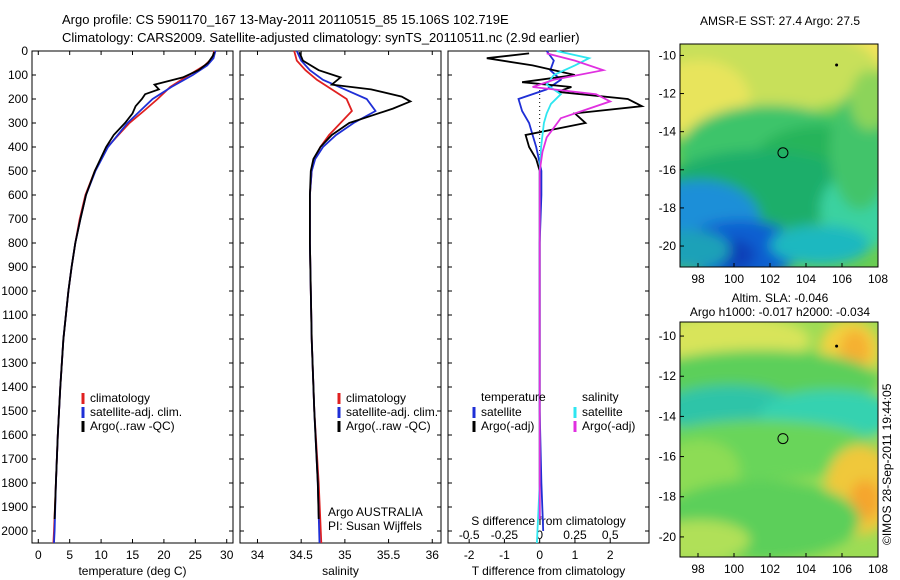  I want to click on map-x-tick-label: 100, so click(734, 279).